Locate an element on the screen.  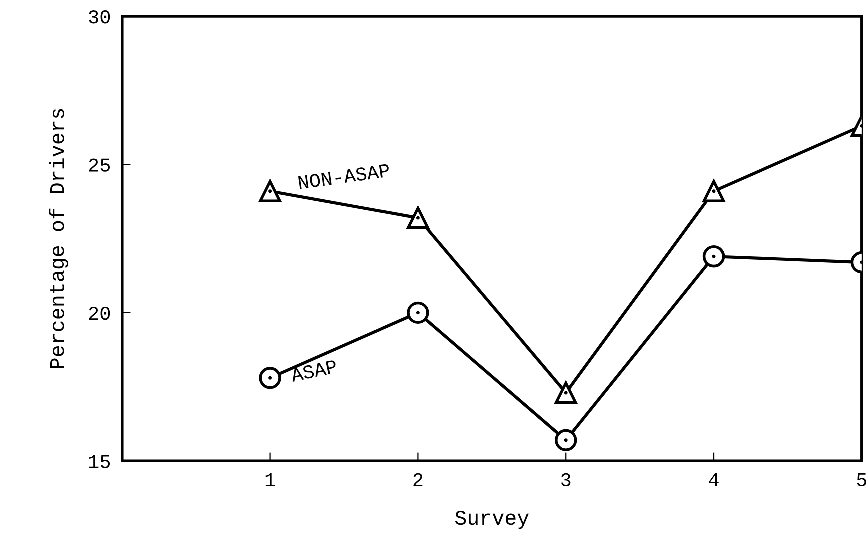
x-tick-label: 2 is located at coordinates (418, 479).